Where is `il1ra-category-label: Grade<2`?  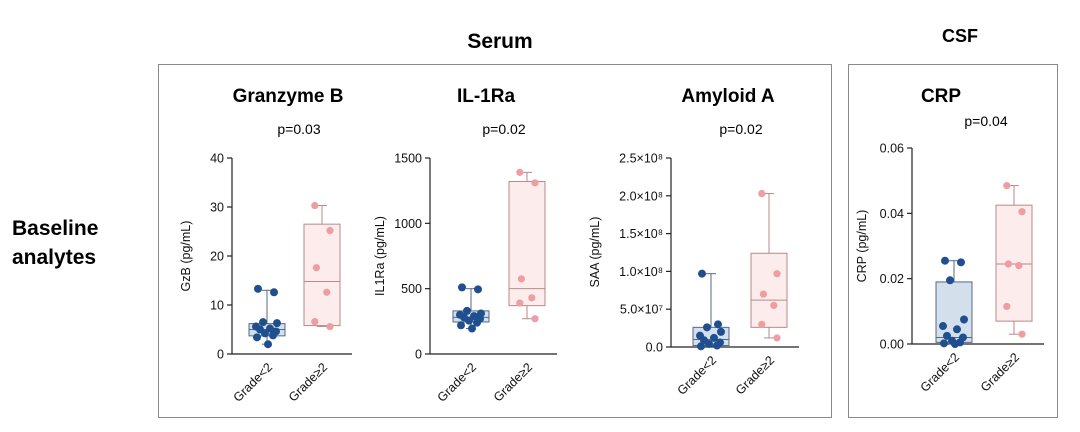 il1ra-category-label: Grade<2 is located at coordinates (457, 382).